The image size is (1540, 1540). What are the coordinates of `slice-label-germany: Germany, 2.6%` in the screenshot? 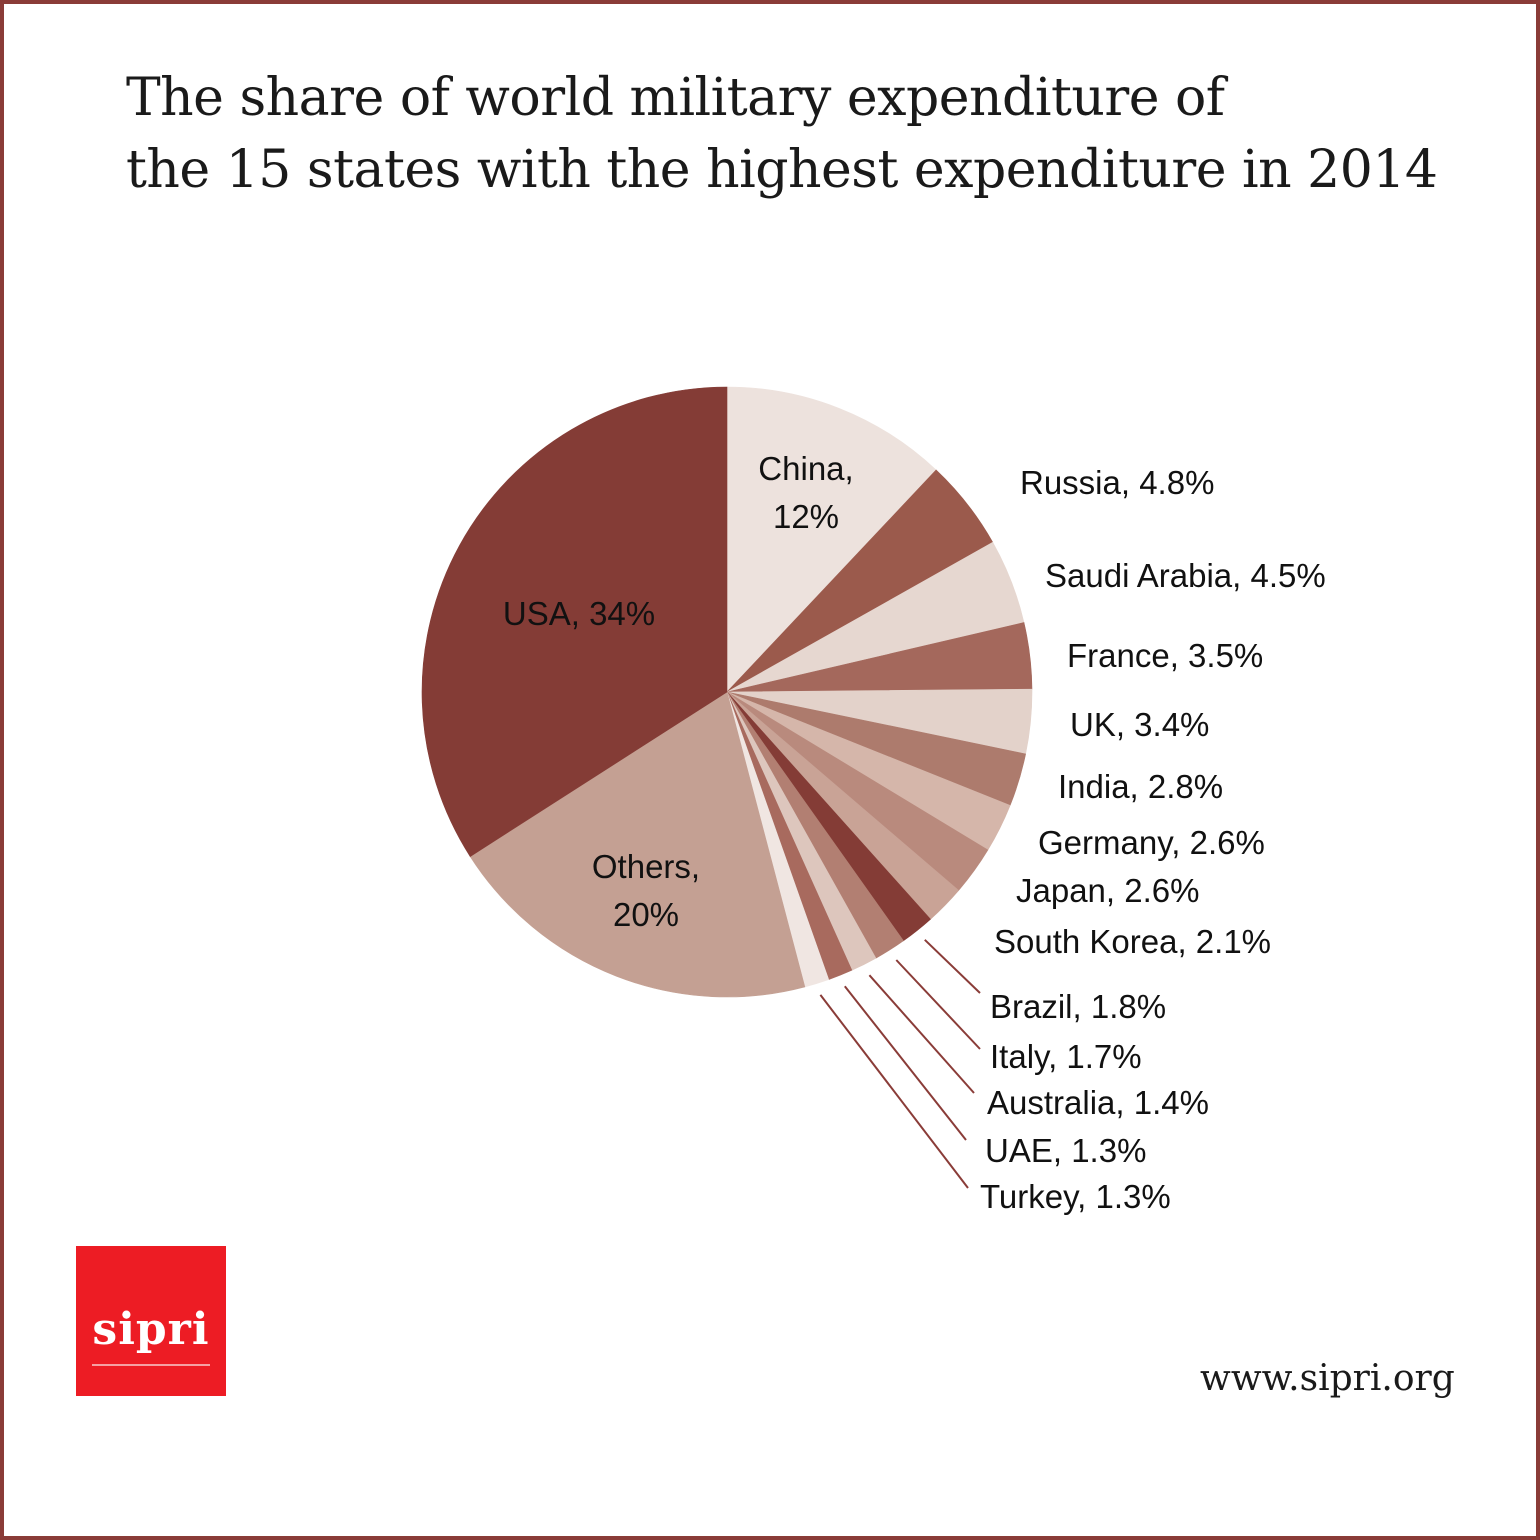 It's located at (1151, 842).